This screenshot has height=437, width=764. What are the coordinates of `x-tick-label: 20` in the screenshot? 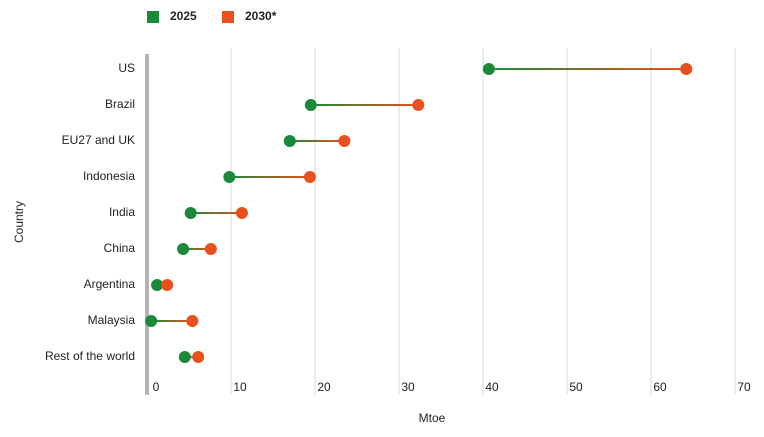 It's located at (324, 387).